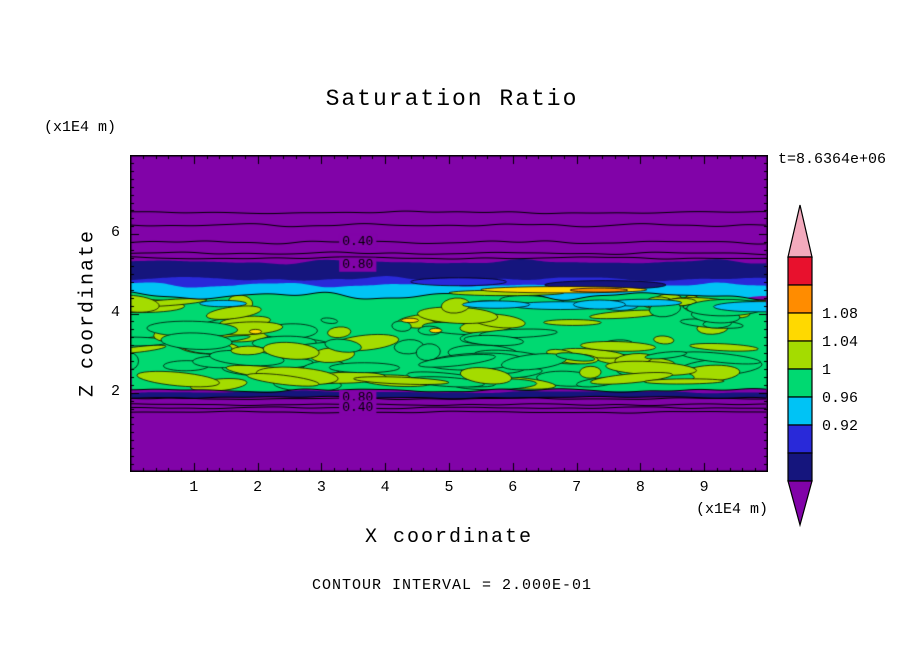 This screenshot has height=654, width=904. I want to click on colorbar-tick-label: 0.96, so click(840, 398).